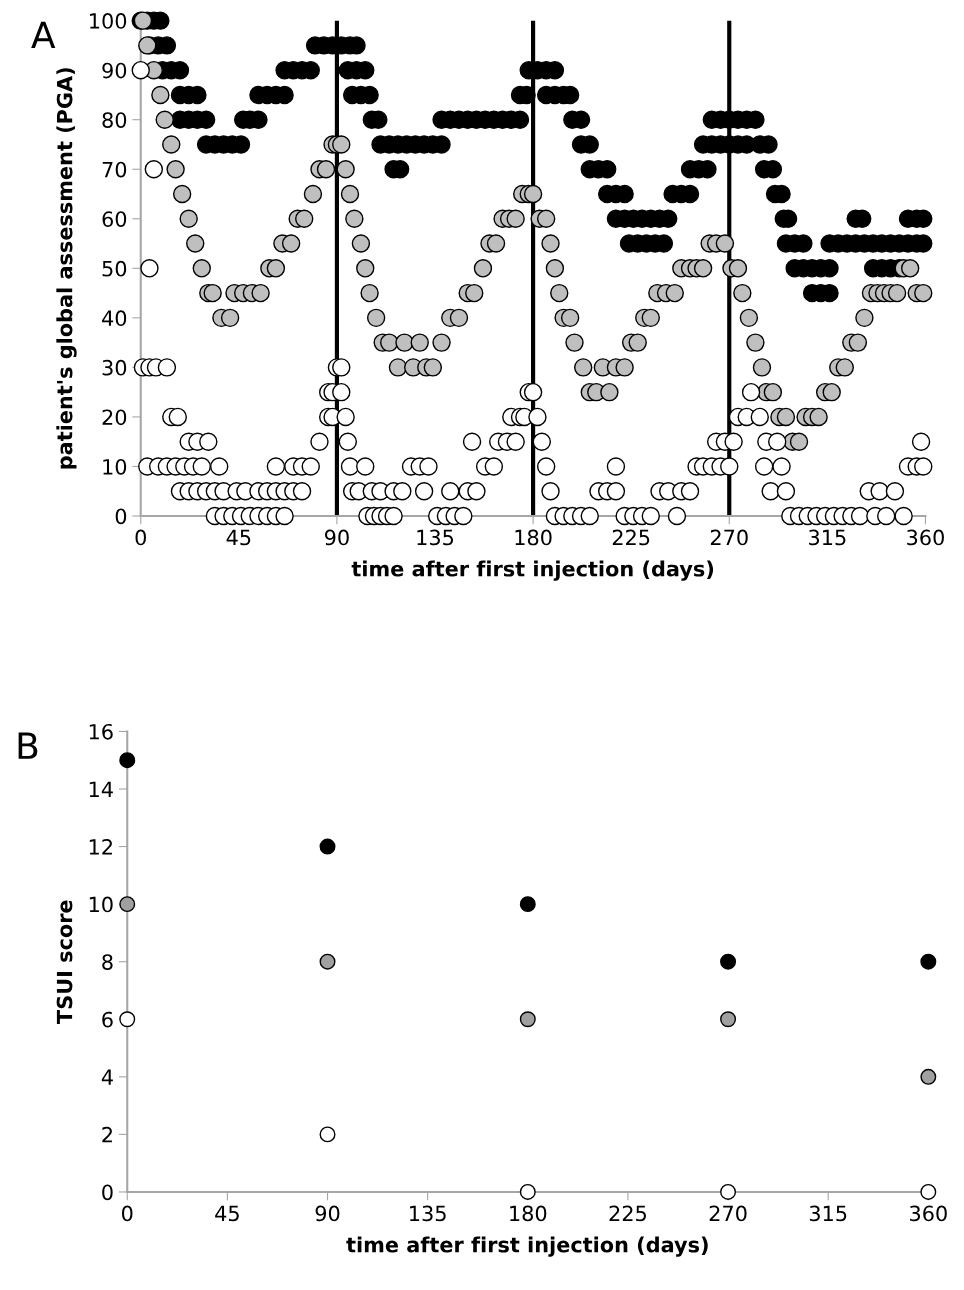 This screenshot has width=964, height=1290. What do you see at coordinates (100, 847) in the screenshot?
I see `y-tick-label: 12` at bounding box center [100, 847].